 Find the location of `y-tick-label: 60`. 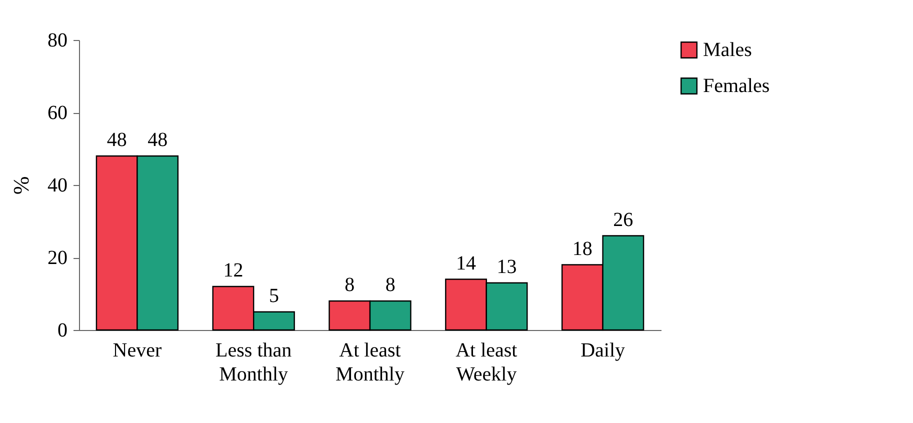

y-tick-label: 60 is located at coordinates (58, 113).